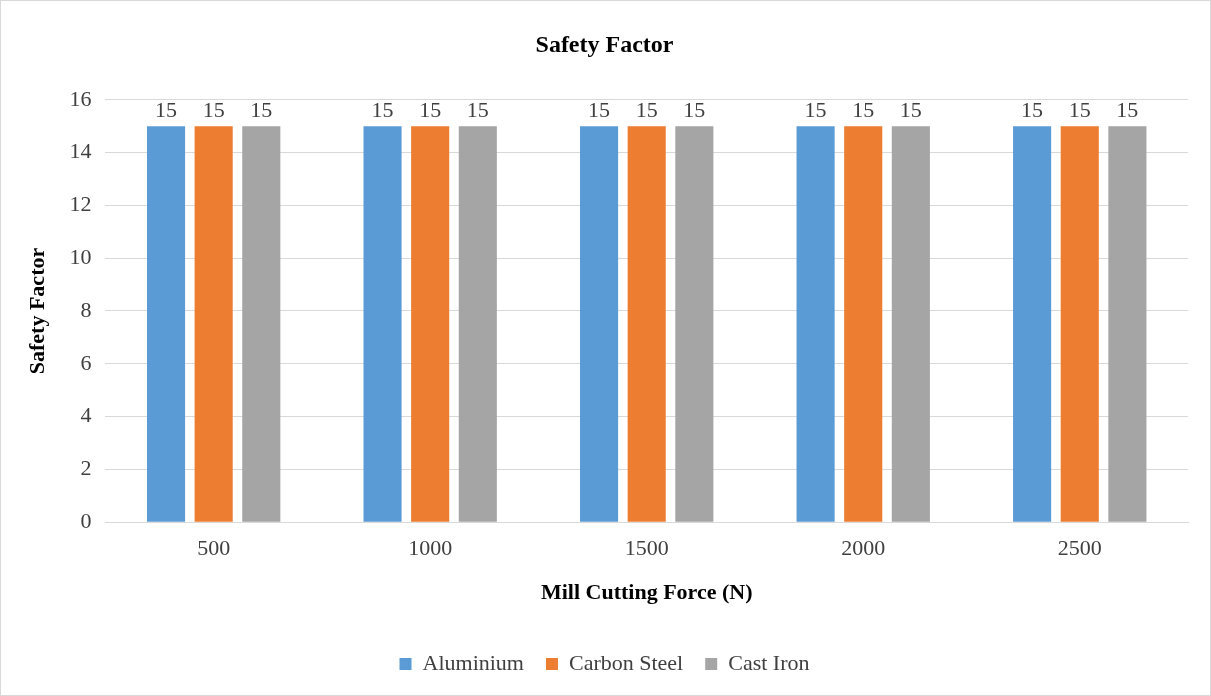  What do you see at coordinates (1079, 548) in the screenshot?
I see `x-tick-label: 2500` at bounding box center [1079, 548].